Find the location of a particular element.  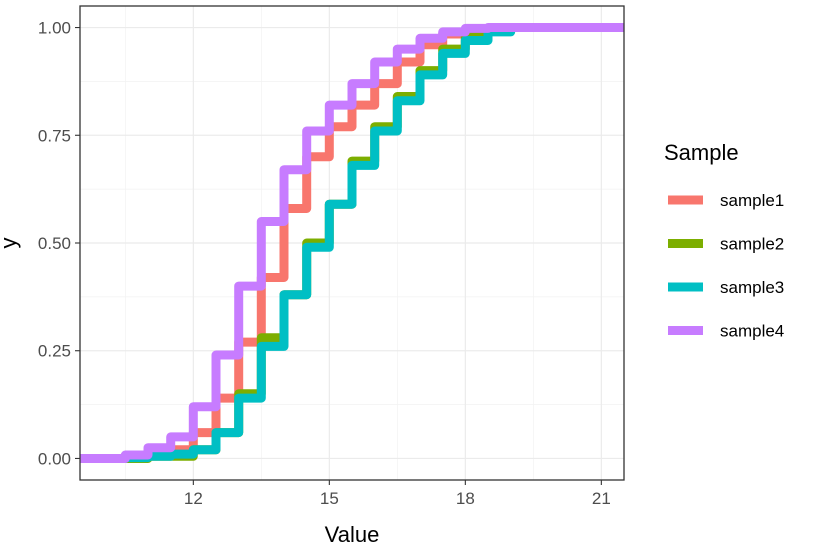

legend: Sample sample1 sample2 sample3 sample4 is located at coordinates (724, 240).